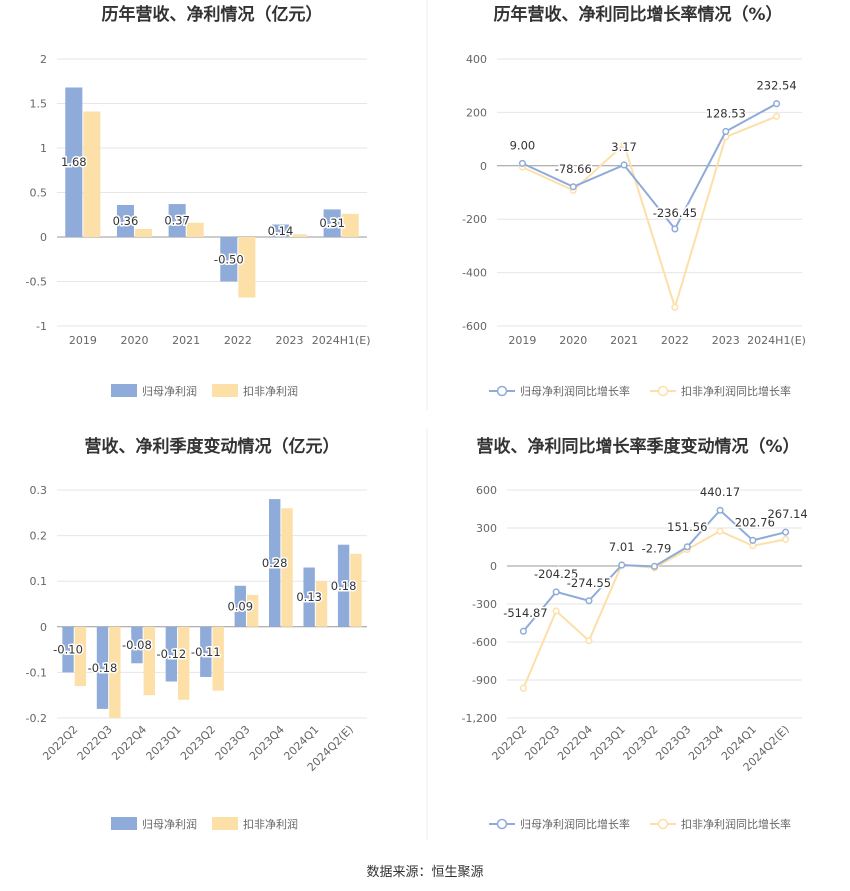 This screenshot has height=891, width=850. What do you see at coordinates (484, 642) in the screenshot?
I see `y-tick-label: -600` at bounding box center [484, 642].